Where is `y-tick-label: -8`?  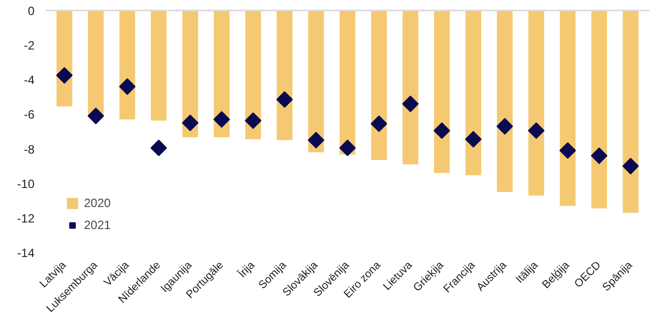
y-tick-label: -8 is located at coordinates (29, 149).